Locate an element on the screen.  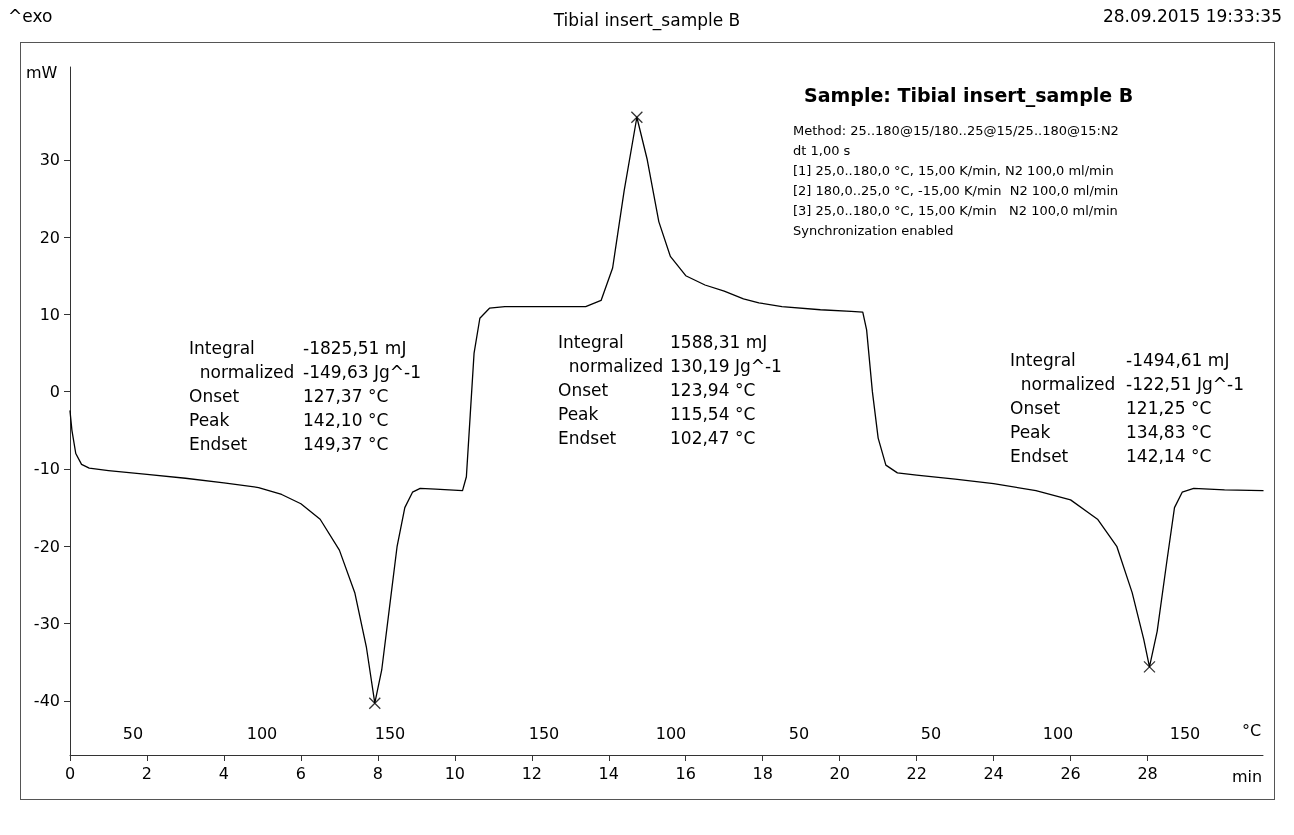
x-tick-label: 28 is located at coordinates (1147, 773).